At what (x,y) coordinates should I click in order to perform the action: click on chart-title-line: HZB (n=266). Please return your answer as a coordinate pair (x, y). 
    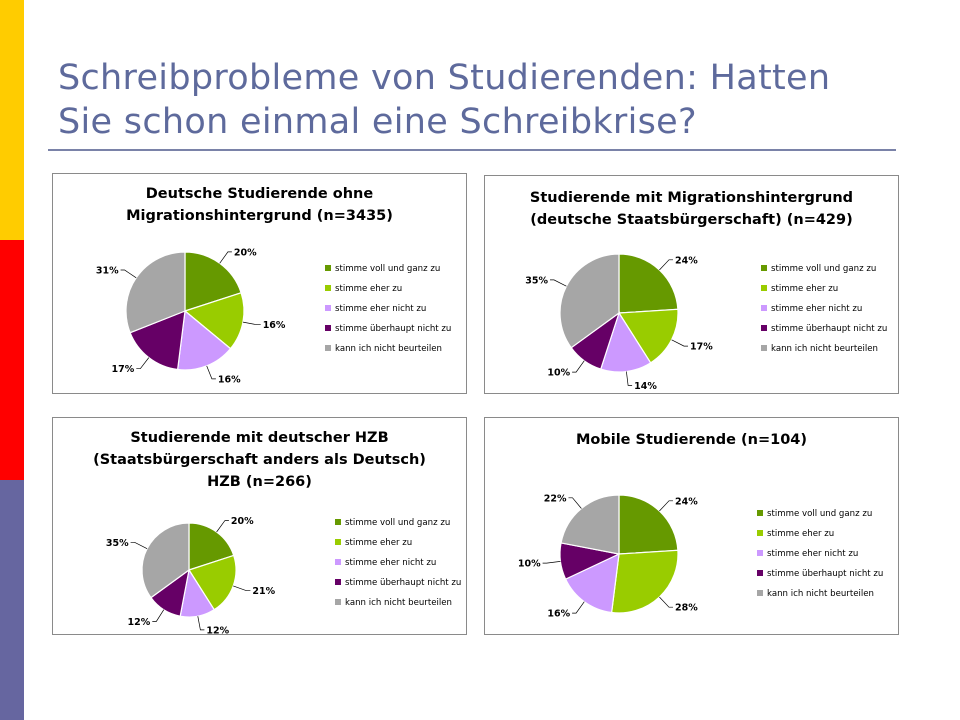
    Looking at the image, I should click on (259, 482).